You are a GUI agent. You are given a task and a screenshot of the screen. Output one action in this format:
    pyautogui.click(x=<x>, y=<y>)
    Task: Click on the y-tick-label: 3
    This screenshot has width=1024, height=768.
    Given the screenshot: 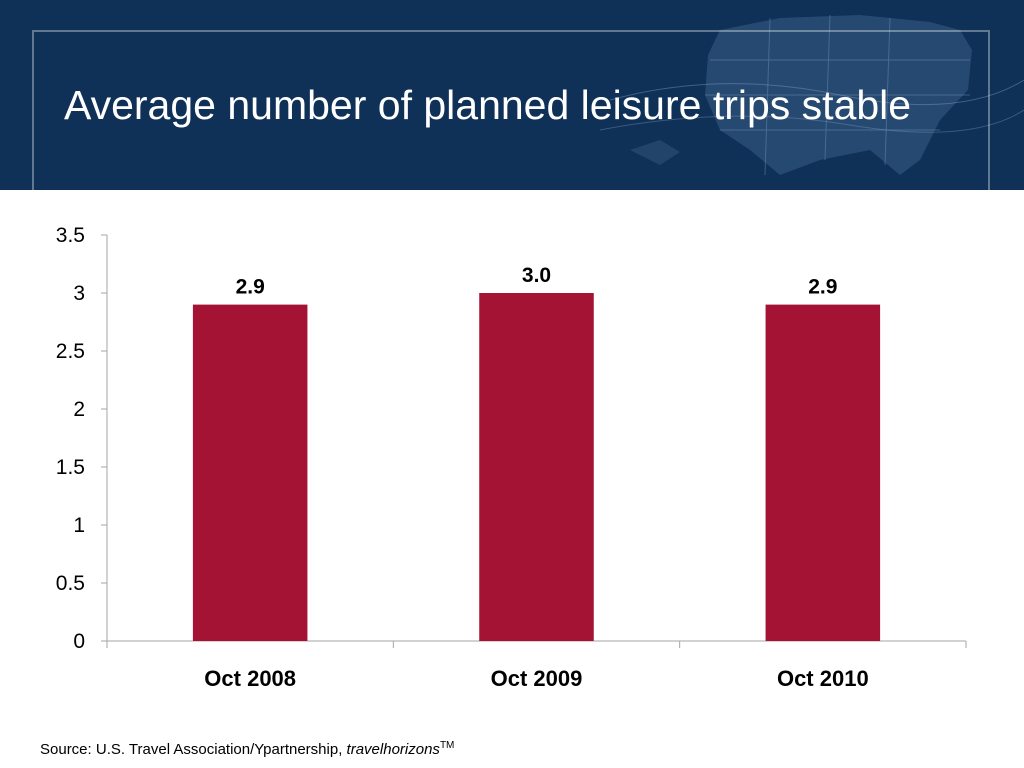 What is the action you would take?
    pyautogui.click(x=79, y=293)
    